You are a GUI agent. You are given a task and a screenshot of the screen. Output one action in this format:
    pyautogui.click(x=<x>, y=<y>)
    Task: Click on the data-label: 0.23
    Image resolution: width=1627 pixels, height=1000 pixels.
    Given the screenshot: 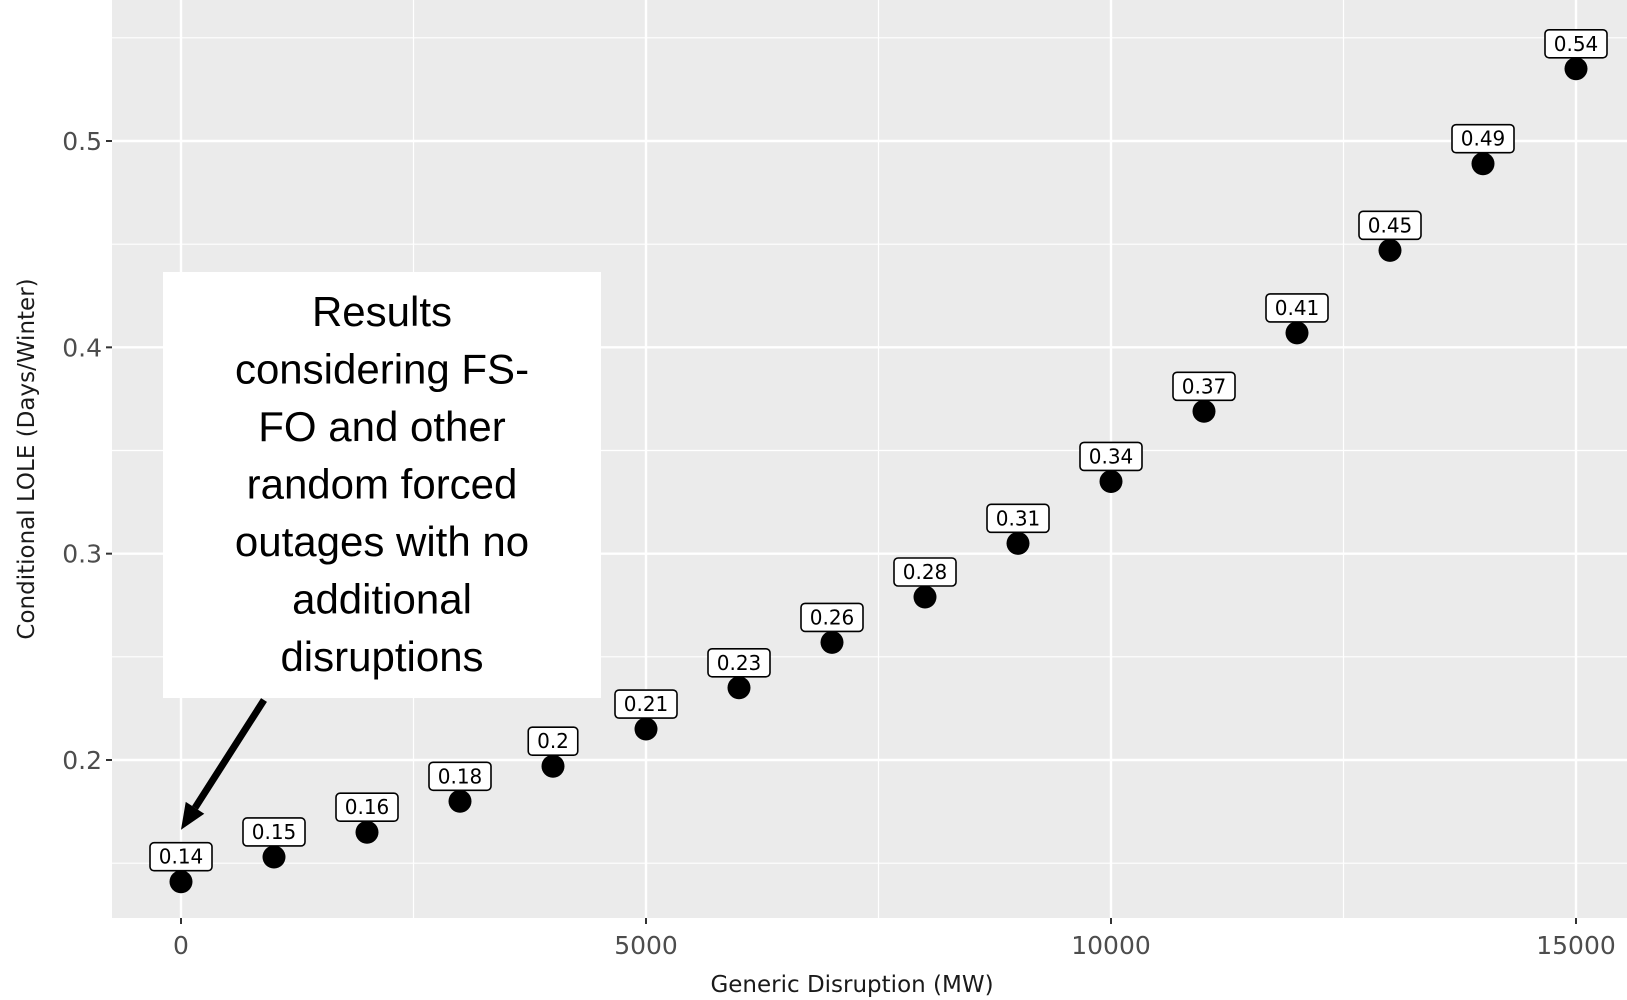 What is the action you would take?
    pyautogui.click(x=739, y=662)
    